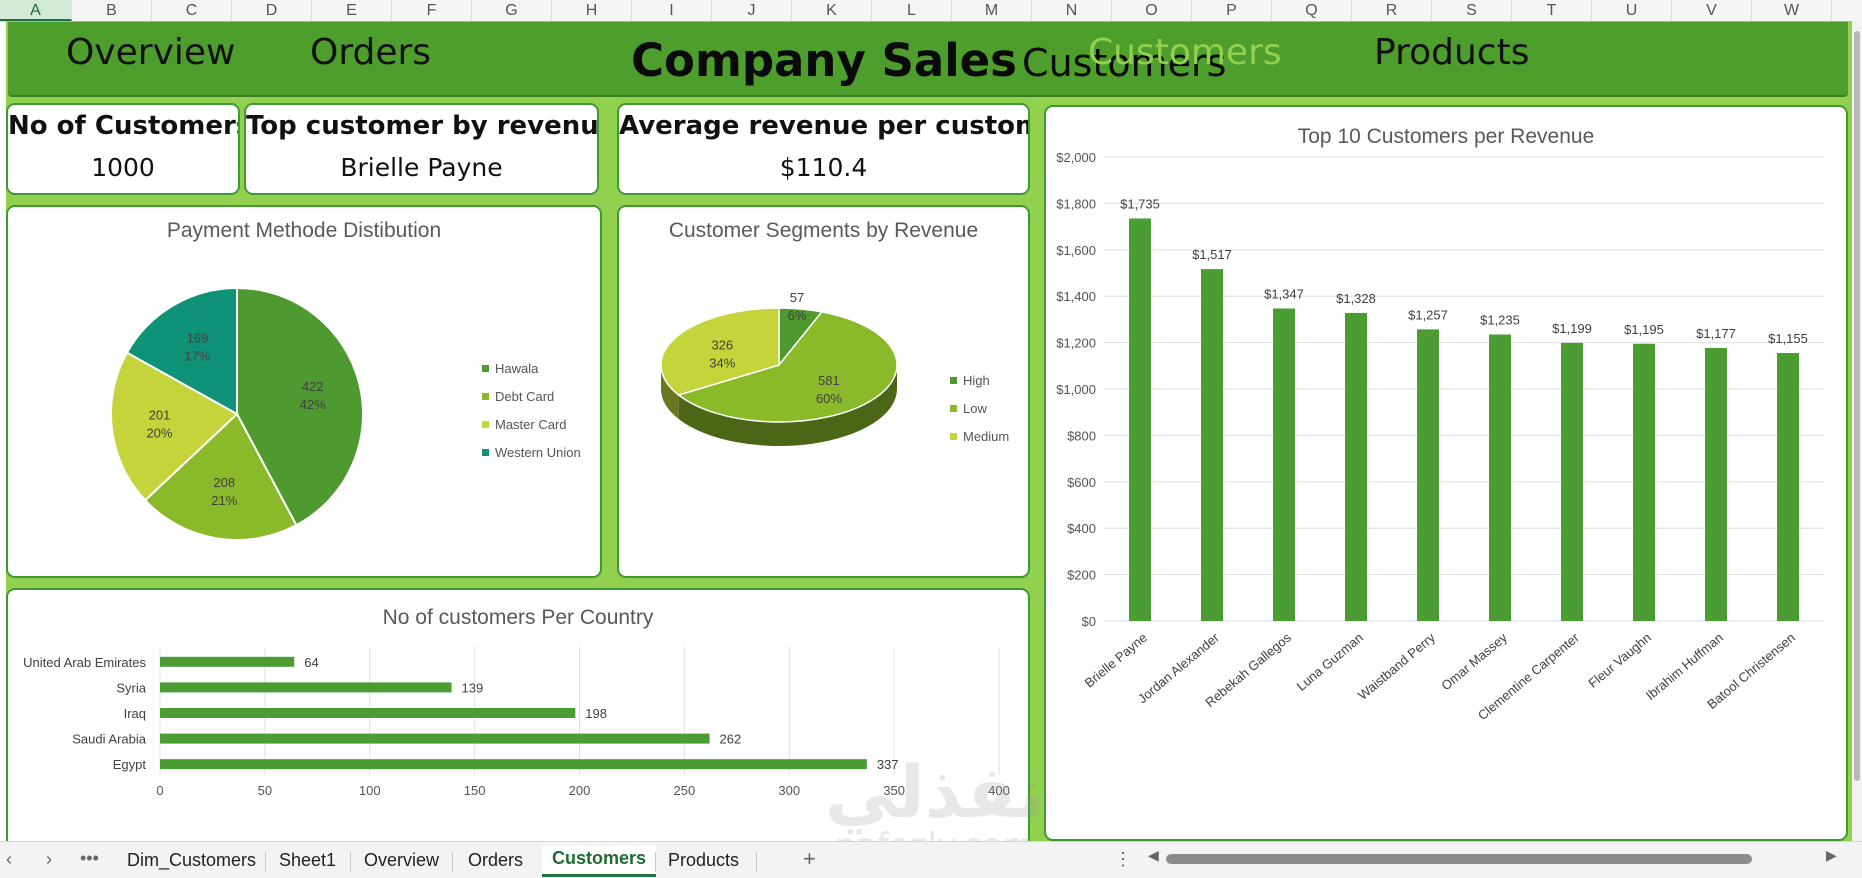 The height and width of the screenshot is (878, 1862). What do you see at coordinates (308, 860) in the screenshot?
I see `tab-sheet1: Sheet1` at bounding box center [308, 860].